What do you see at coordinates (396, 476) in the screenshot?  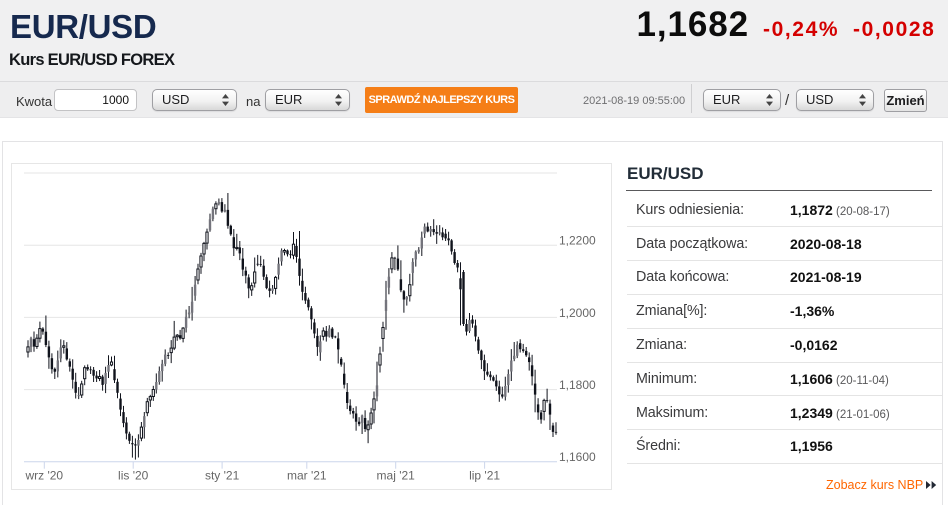 I see `svg-text: maj '21` at bounding box center [396, 476].